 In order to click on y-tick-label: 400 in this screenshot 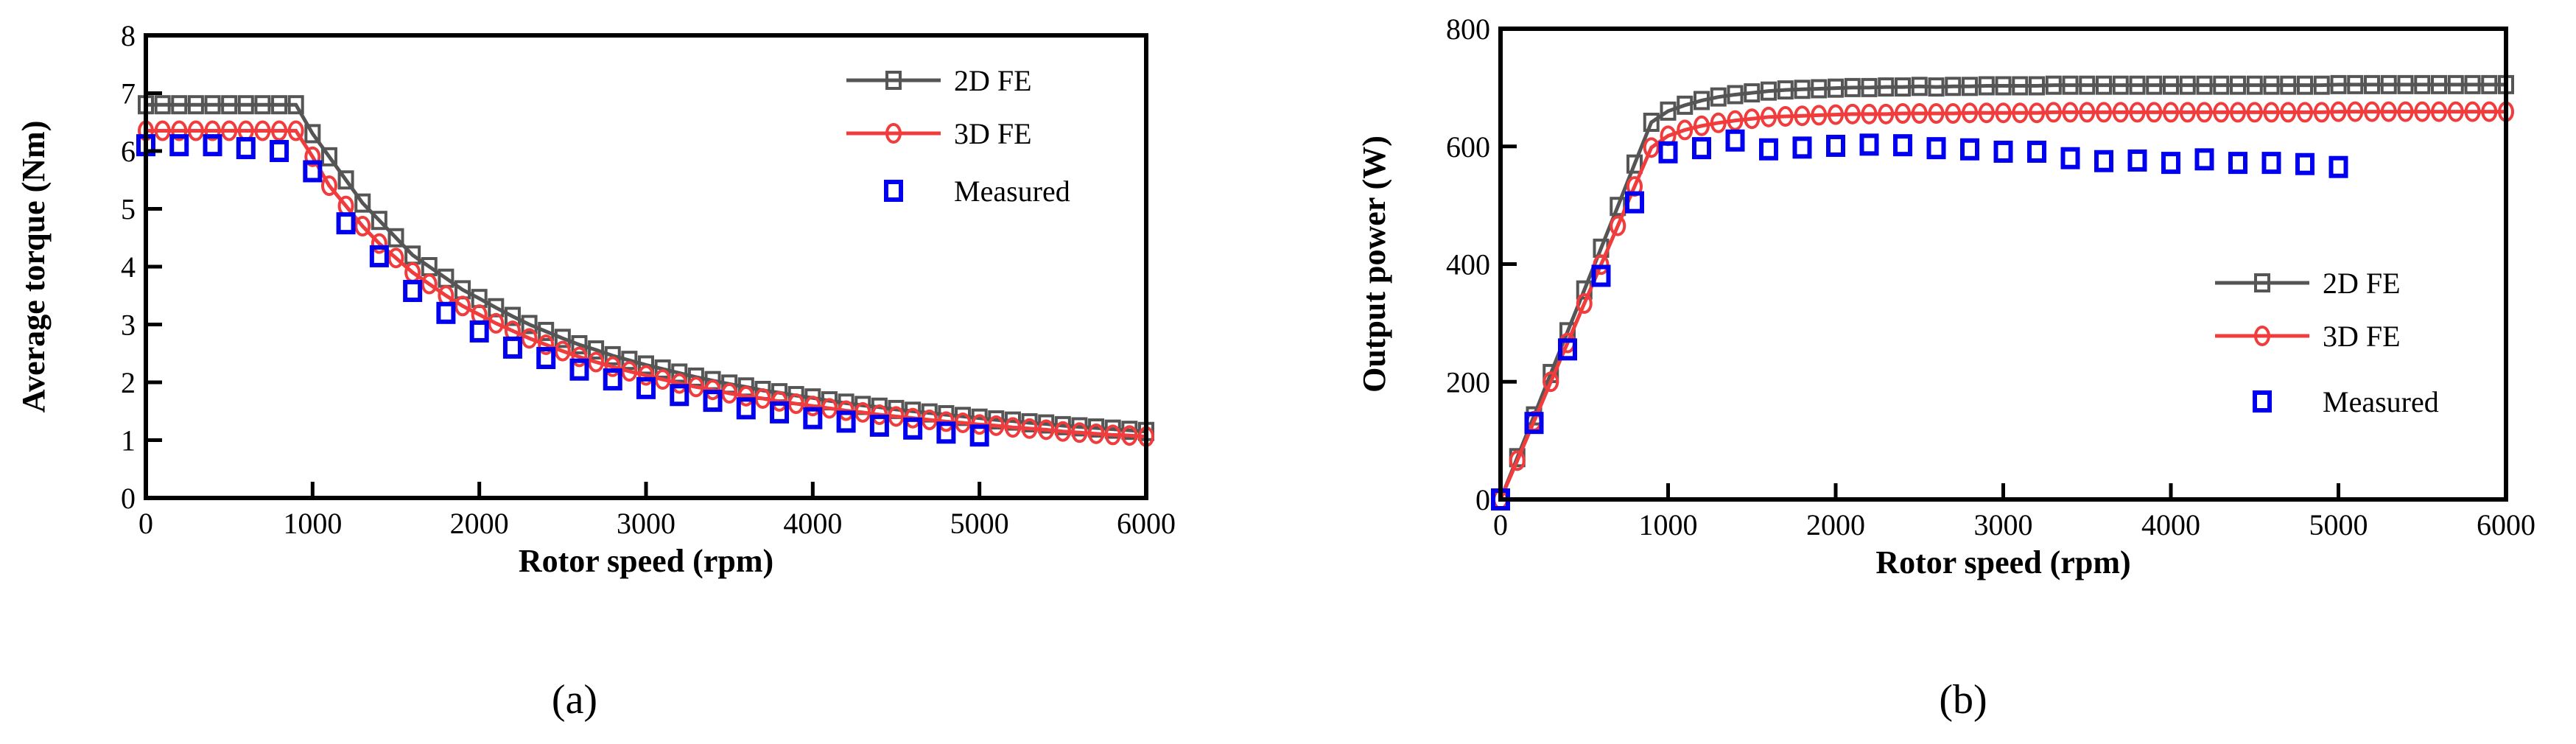, I will do `click(1468, 264)`.